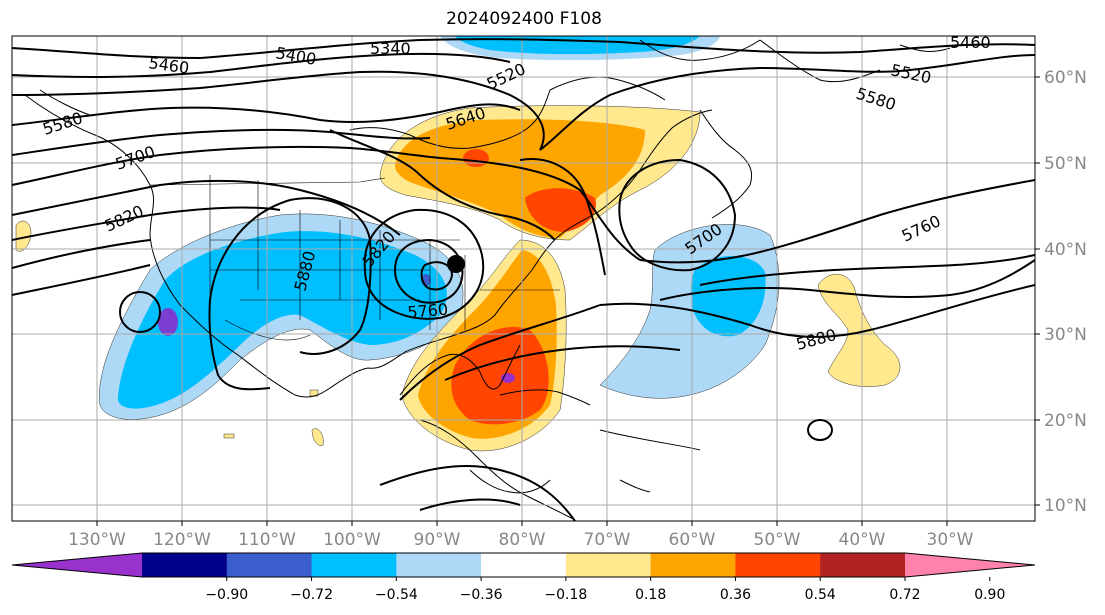 This screenshot has height=615, width=1105. I want to click on lon-label: 70°W, so click(607, 540).